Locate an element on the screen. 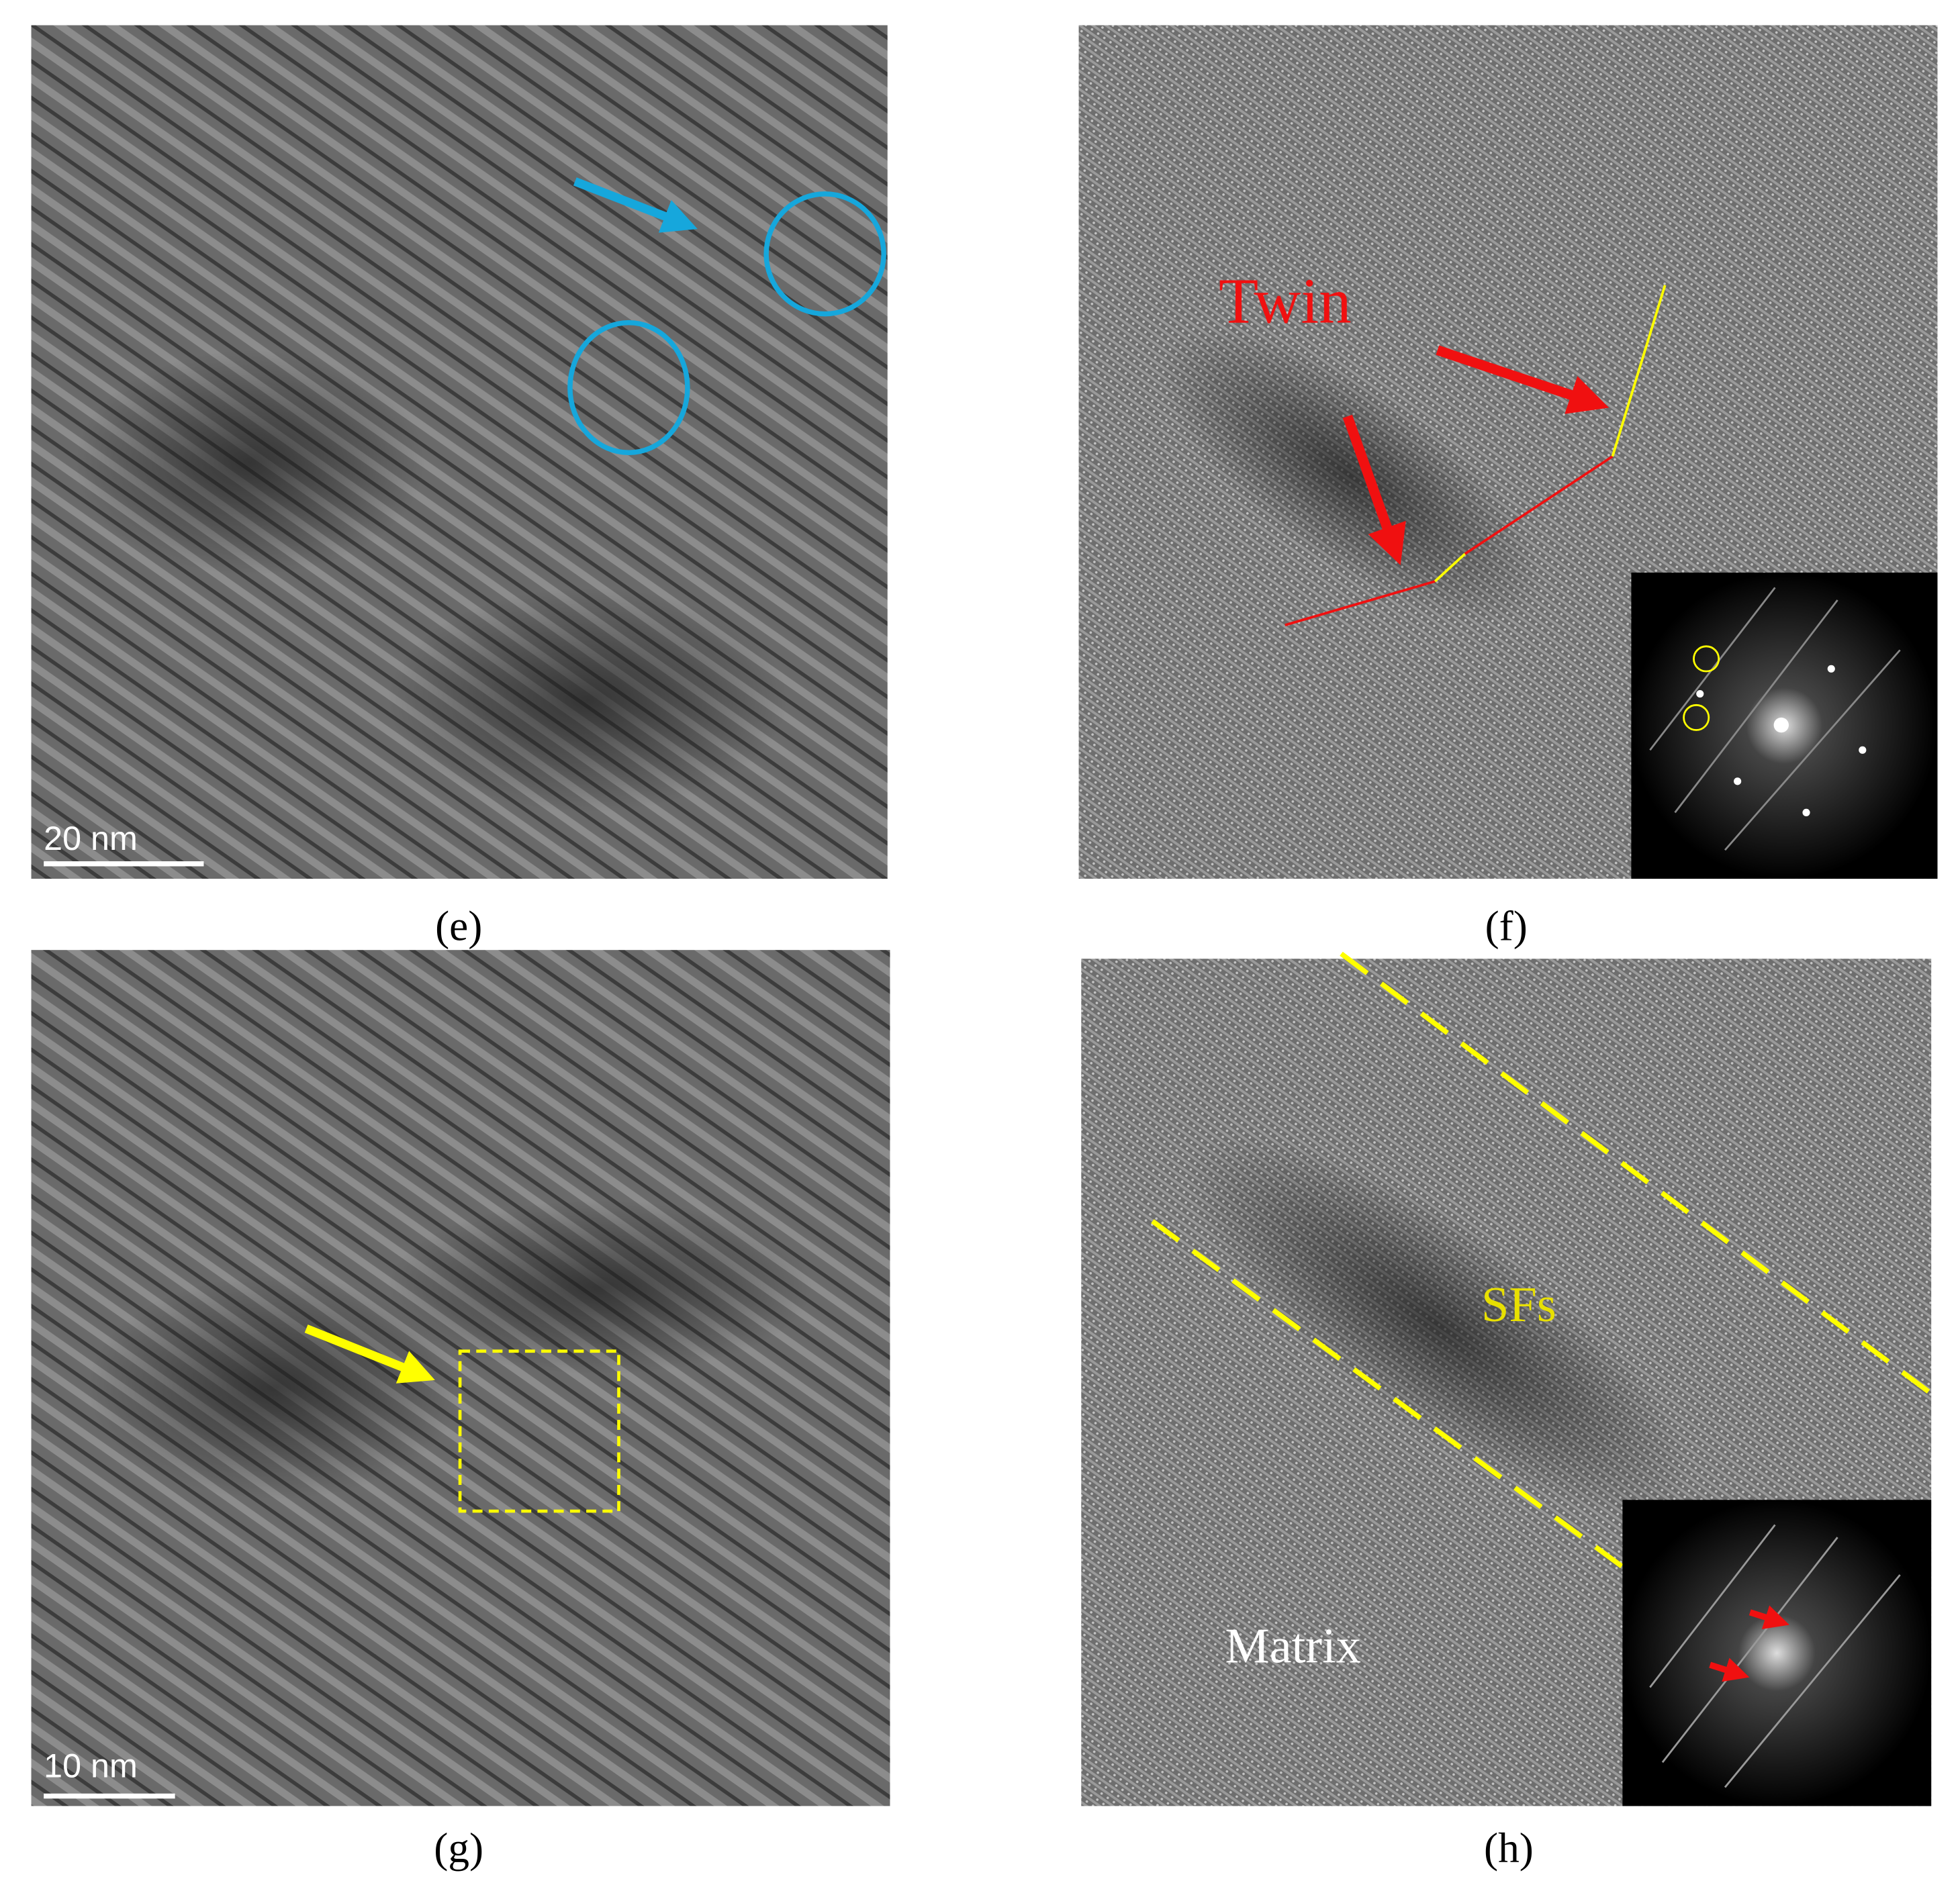  panel-label: (f) is located at coordinates (1507, 926).